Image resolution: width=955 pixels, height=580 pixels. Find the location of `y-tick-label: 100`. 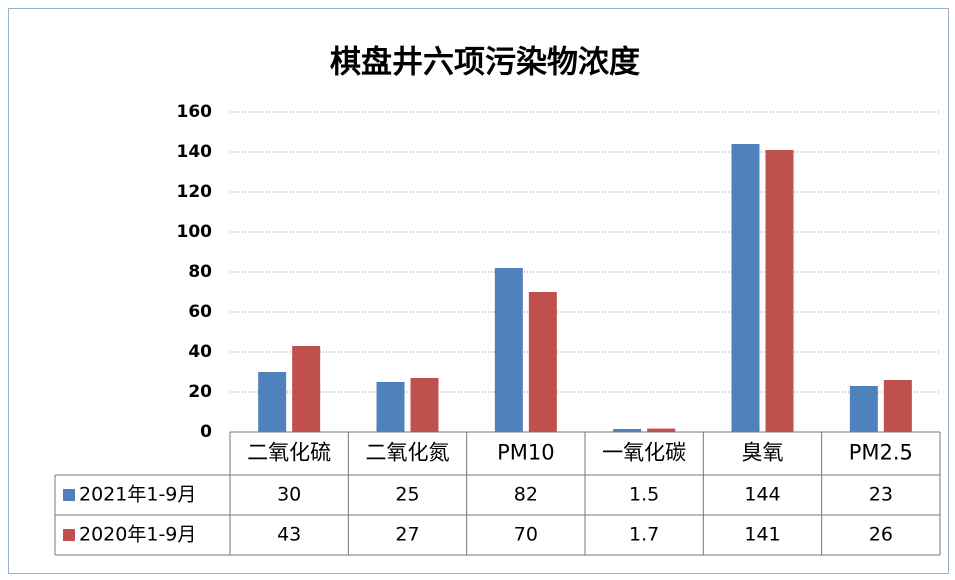

y-tick-label: 100 is located at coordinates (195, 232).